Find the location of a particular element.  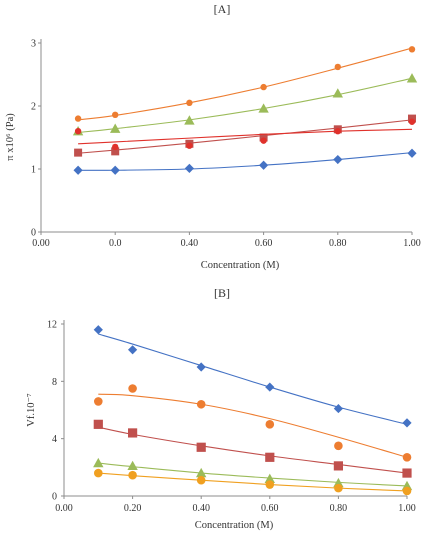

panel-a-y-tick-label: 1 is located at coordinates (33, 170).